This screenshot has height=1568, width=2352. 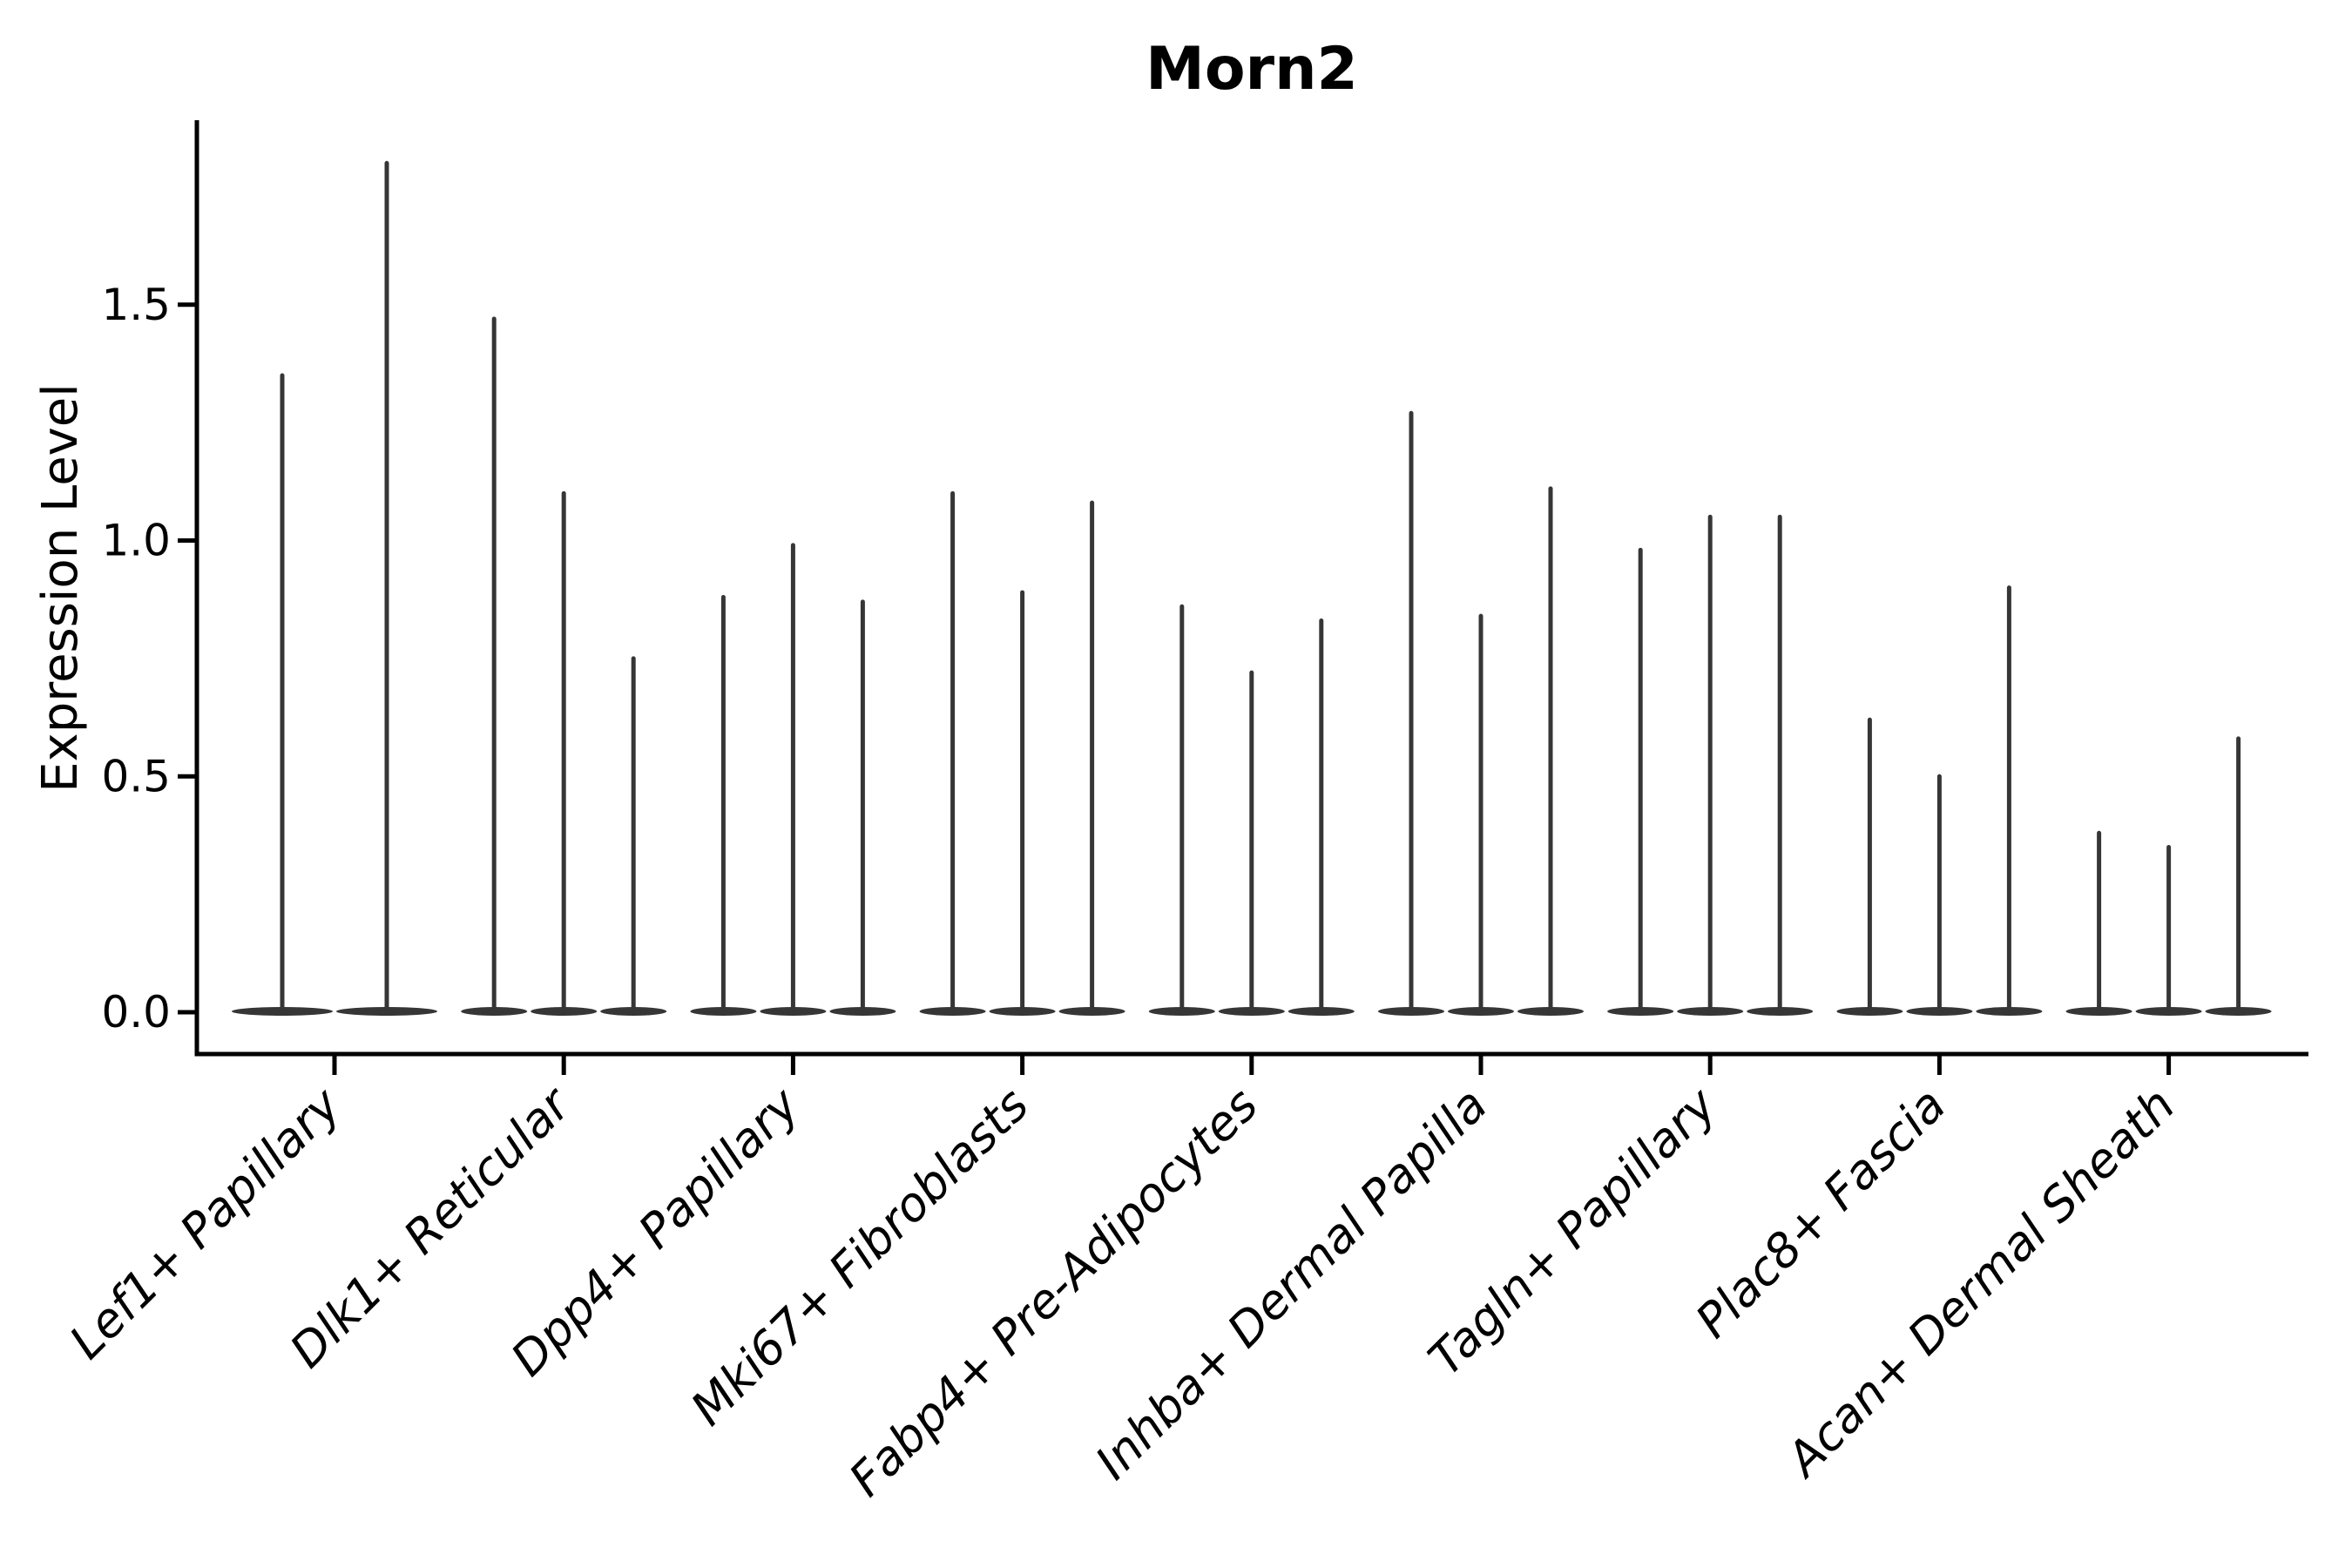 What do you see at coordinates (1054, 1292) in the screenshot?
I see `x-tick-label: Fabp4+ Pre-Adipocytes` at bounding box center [1054, 1292].